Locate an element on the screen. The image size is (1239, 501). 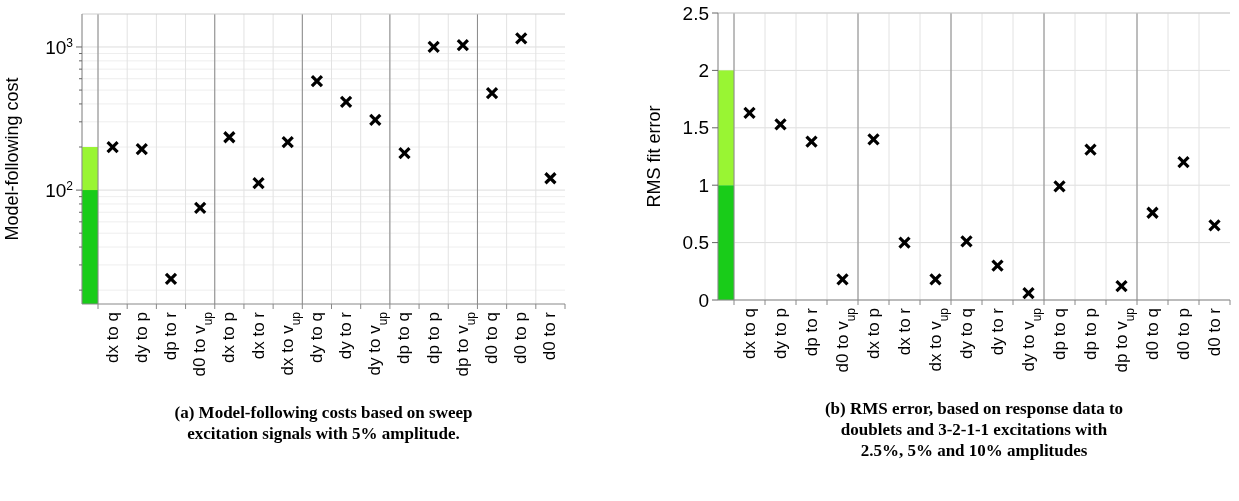
y-tick-label: 1.5 is located at coordinates (695, 128).